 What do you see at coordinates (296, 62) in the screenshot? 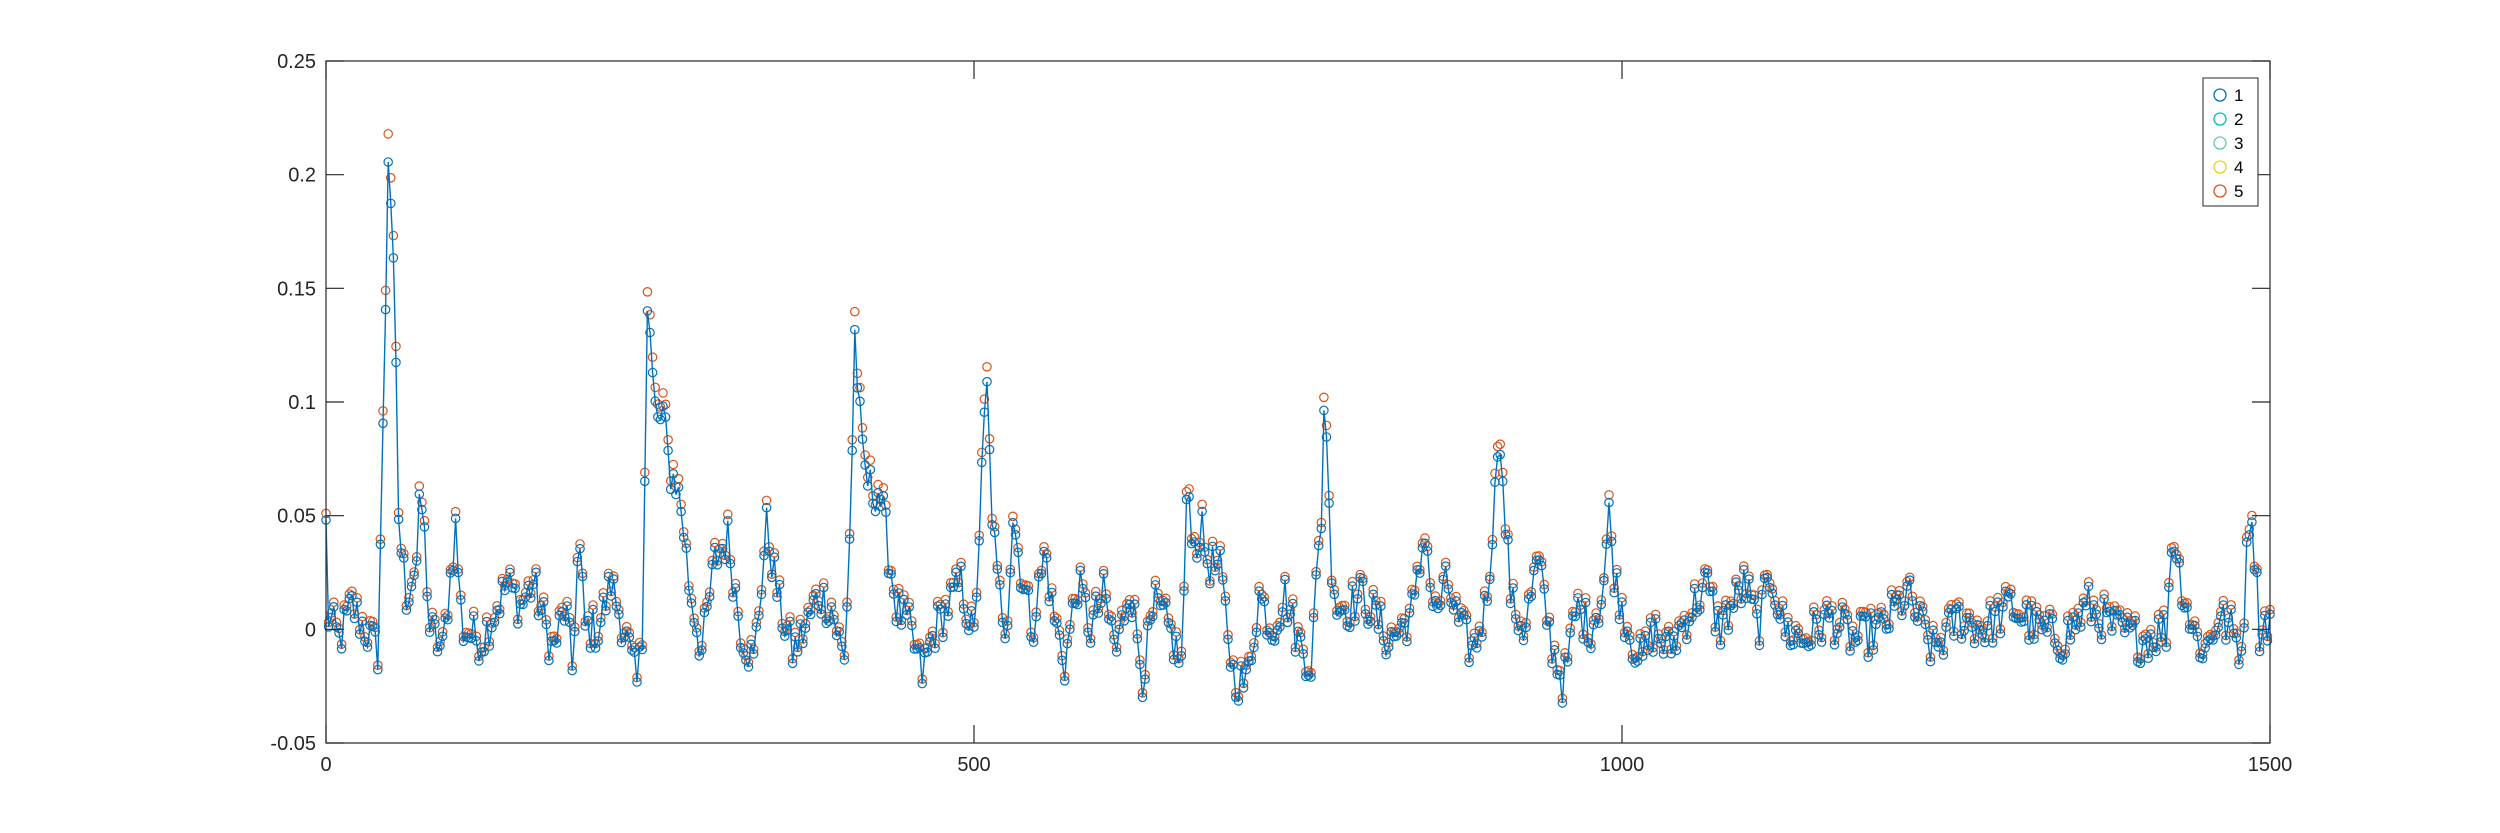
I see `y-tick-label: 0.25` at bounding box center [296, 62].